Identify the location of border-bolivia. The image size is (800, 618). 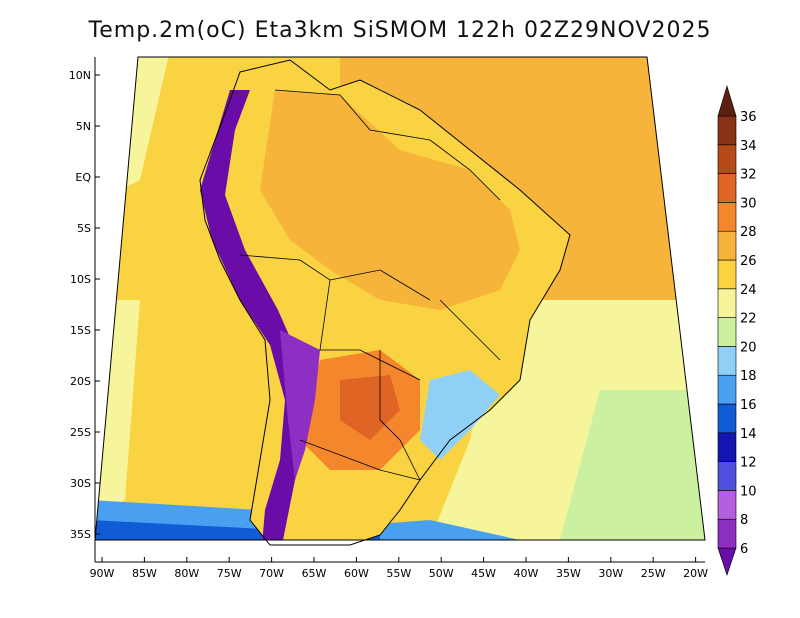
(370, 330).